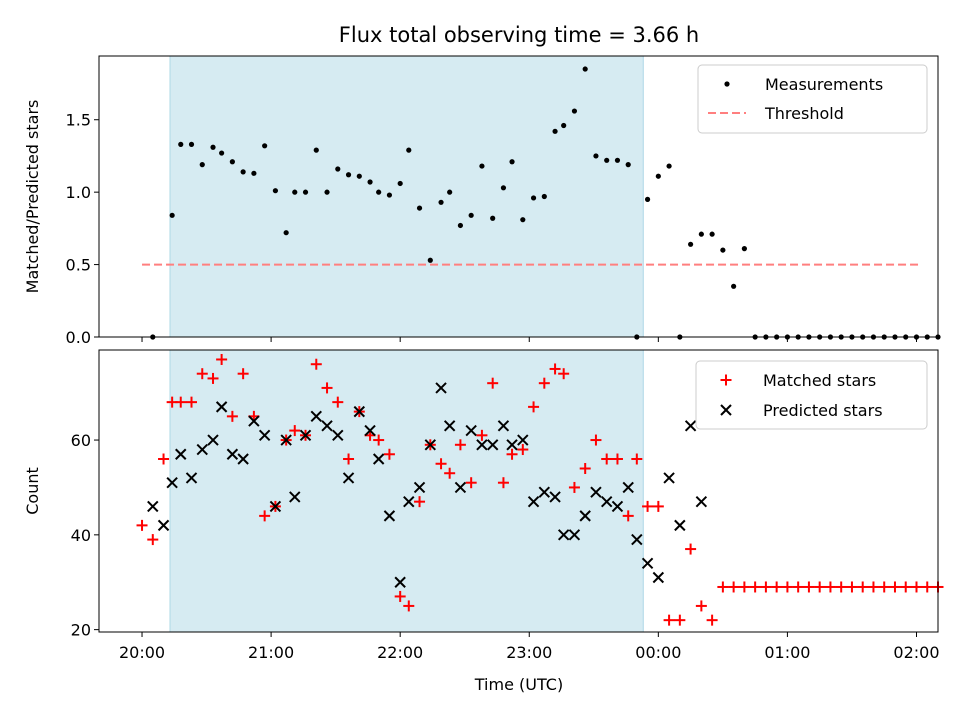 This screenshot has width=960, height=720. I want to click on x-tick-label: 02:00, so click(916, 652).